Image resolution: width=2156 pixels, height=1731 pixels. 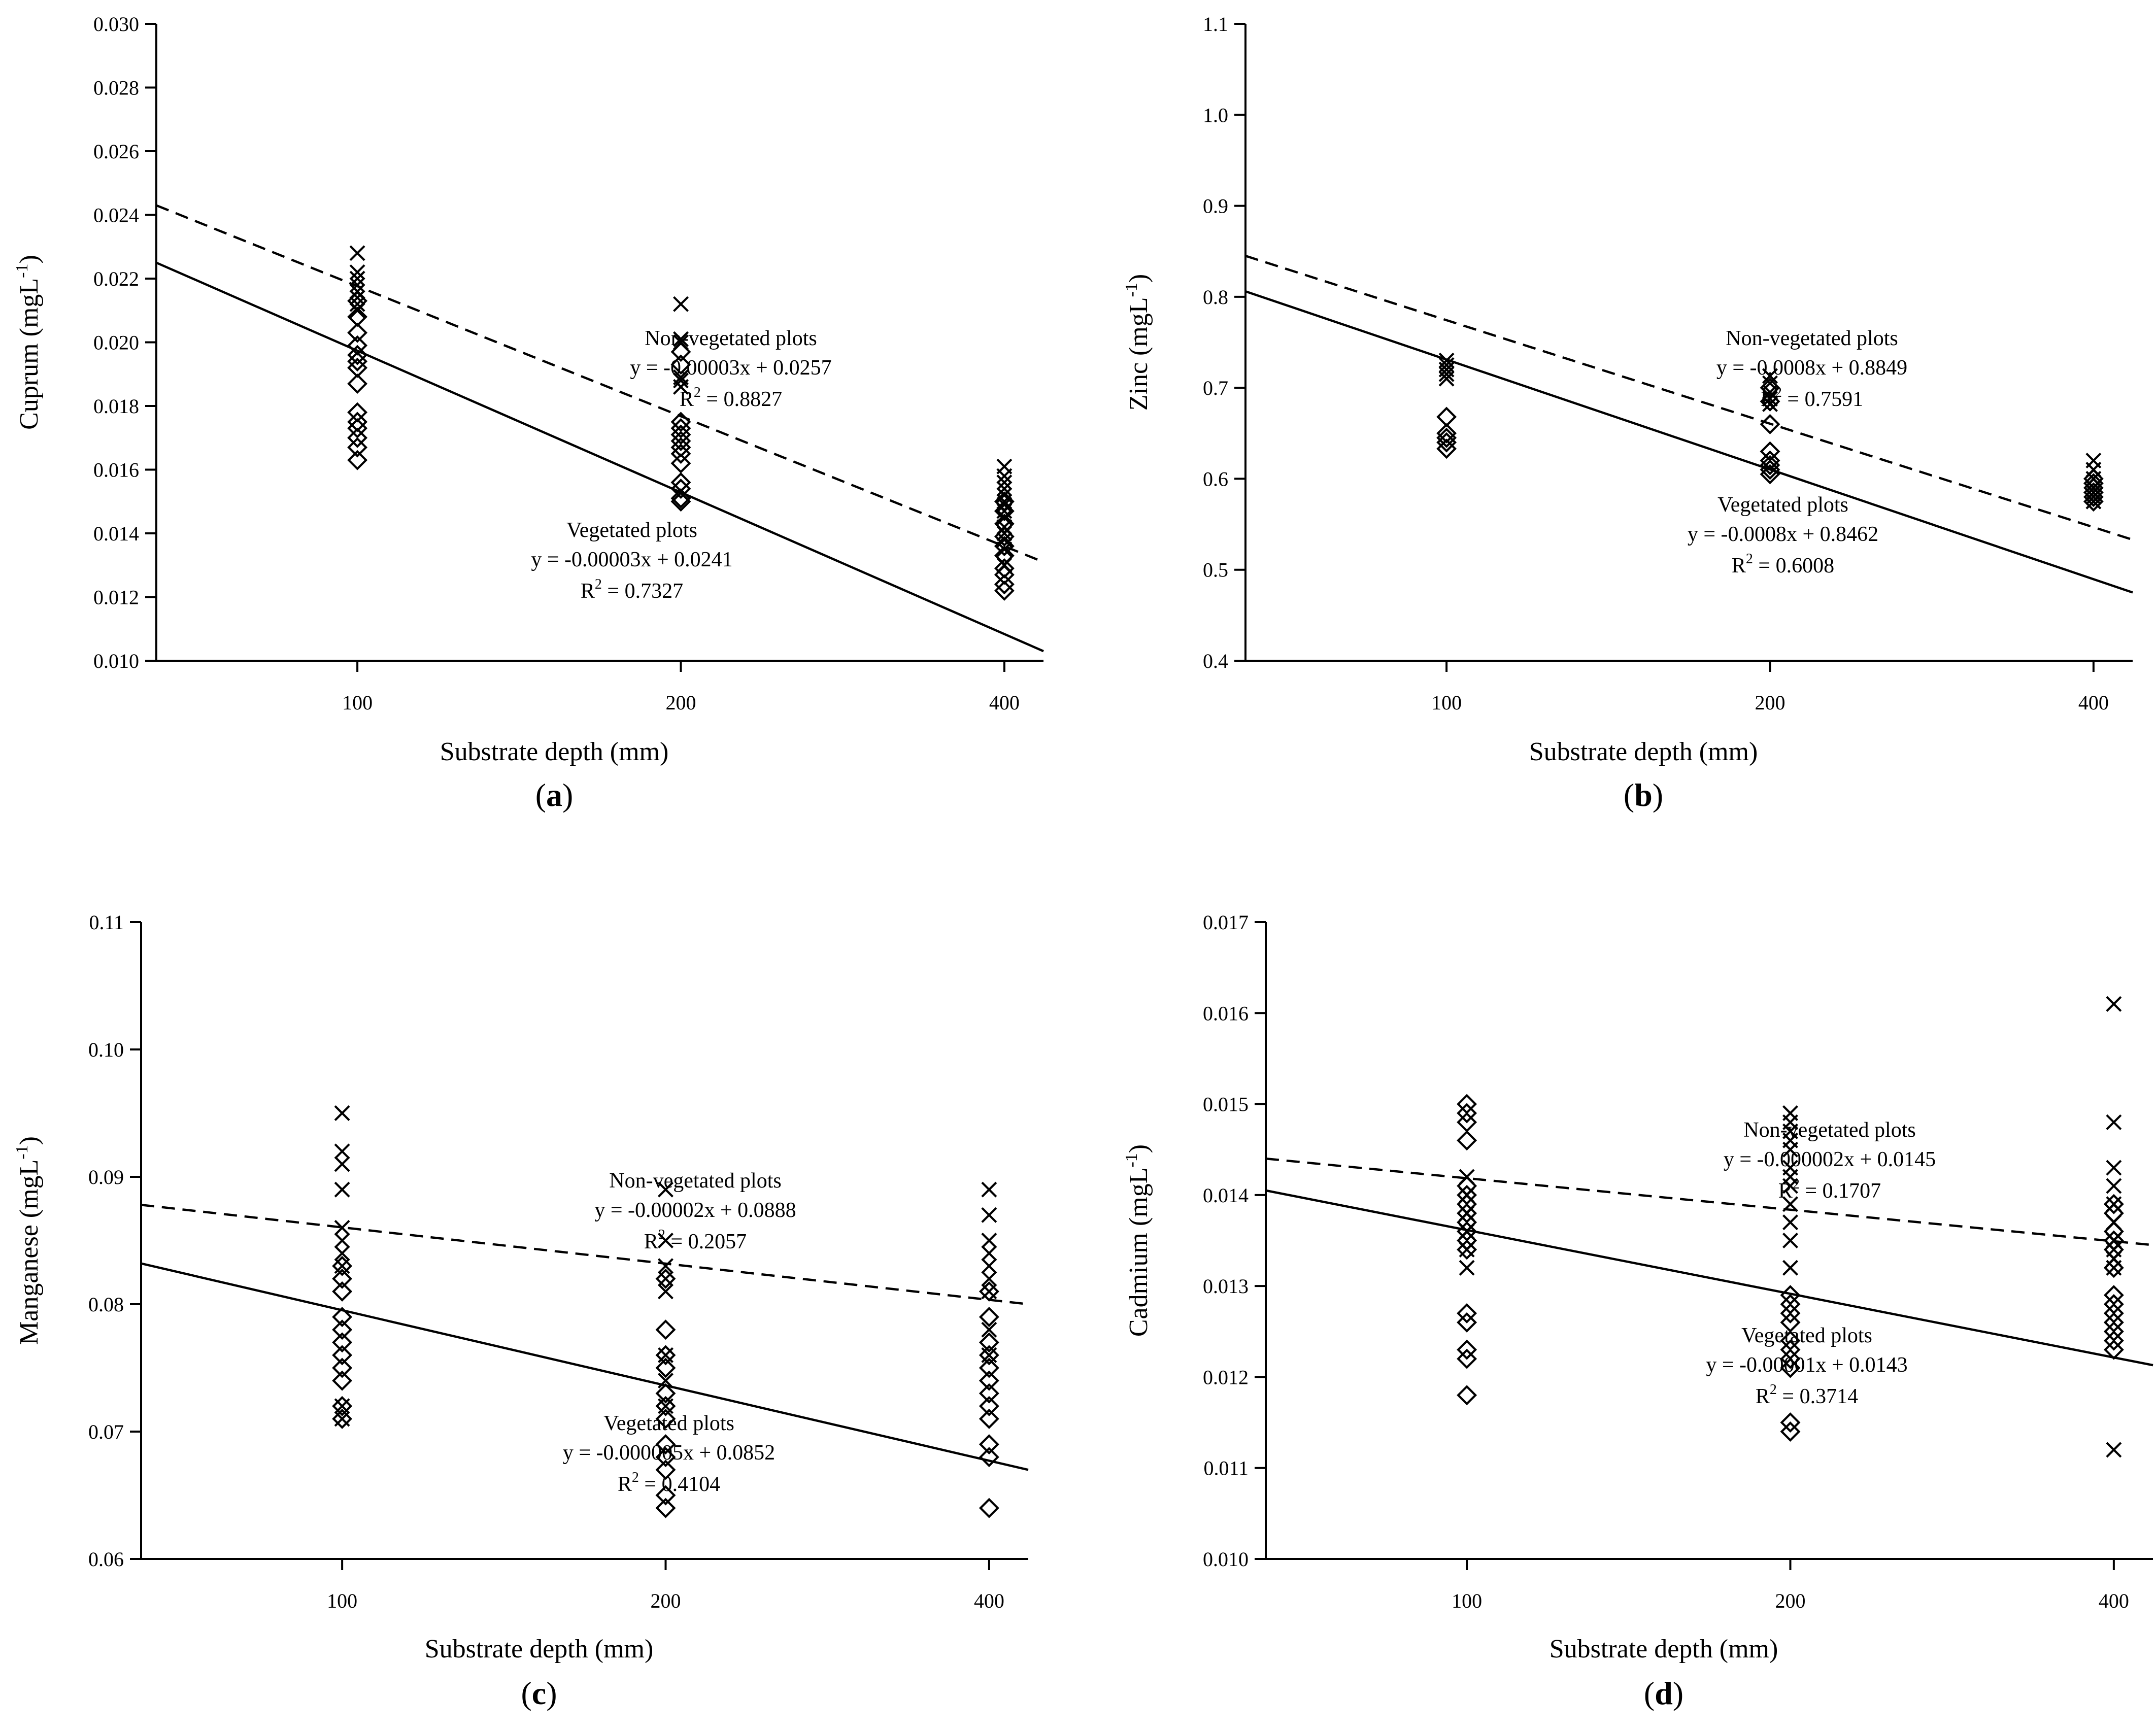 What do you see at coordinates (1793, 566) in the screenshot?
I see `r-squared-value: = 0.6008` at bounding box center [1793, 566].